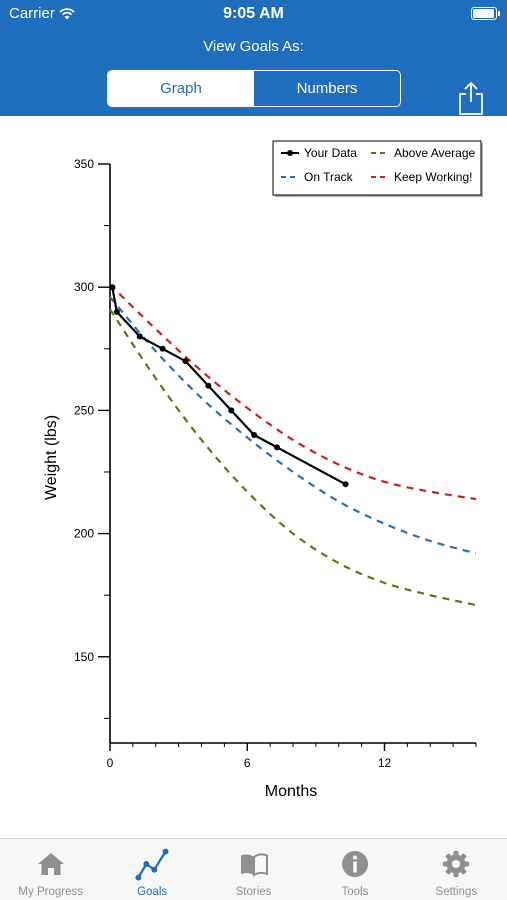  Describe the element at coordinates (327, 88) in the screenshot. I see `segment-numbers: Numbers` at that location.